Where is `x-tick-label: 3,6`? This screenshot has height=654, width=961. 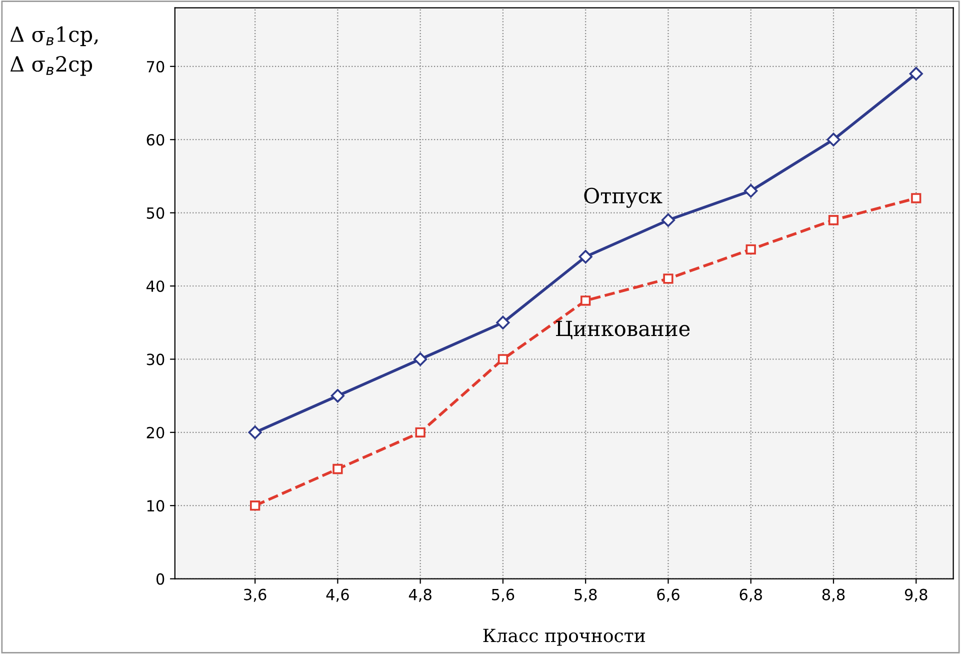 x-tick-label: 3,6 is located at coordinates (255, 595).